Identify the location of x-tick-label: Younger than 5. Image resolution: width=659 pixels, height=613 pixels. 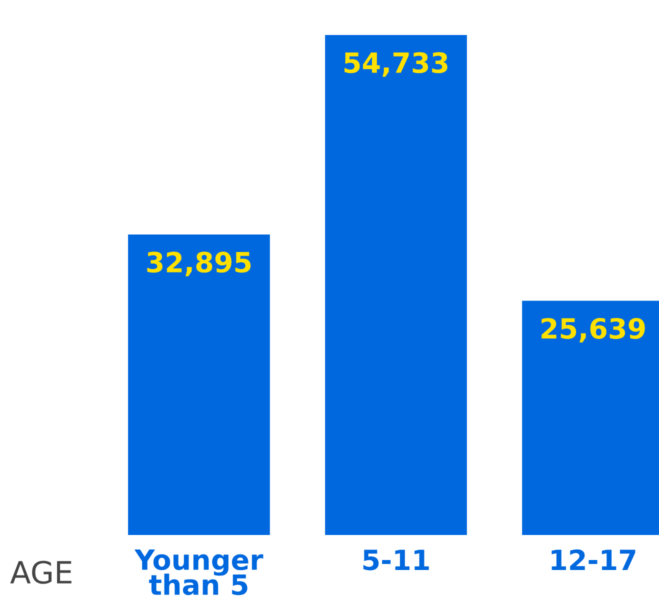
(199, 573).